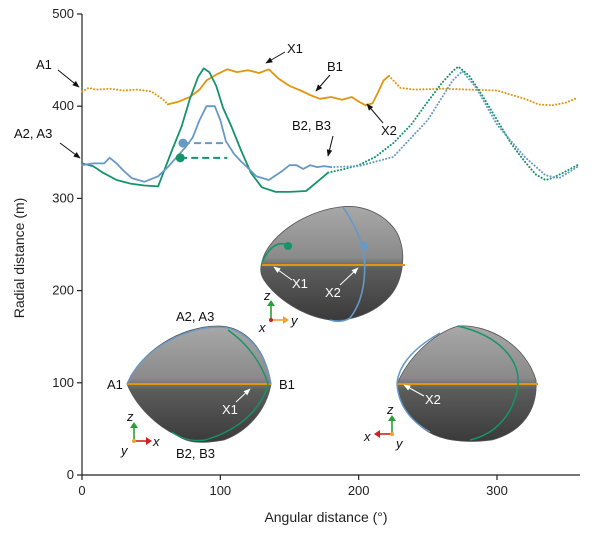 This screenshot has height=552, width=600. Describe the element at coordinates (349, 276) in the screenshot. I see `inset-top-x2-arrow` at that location.